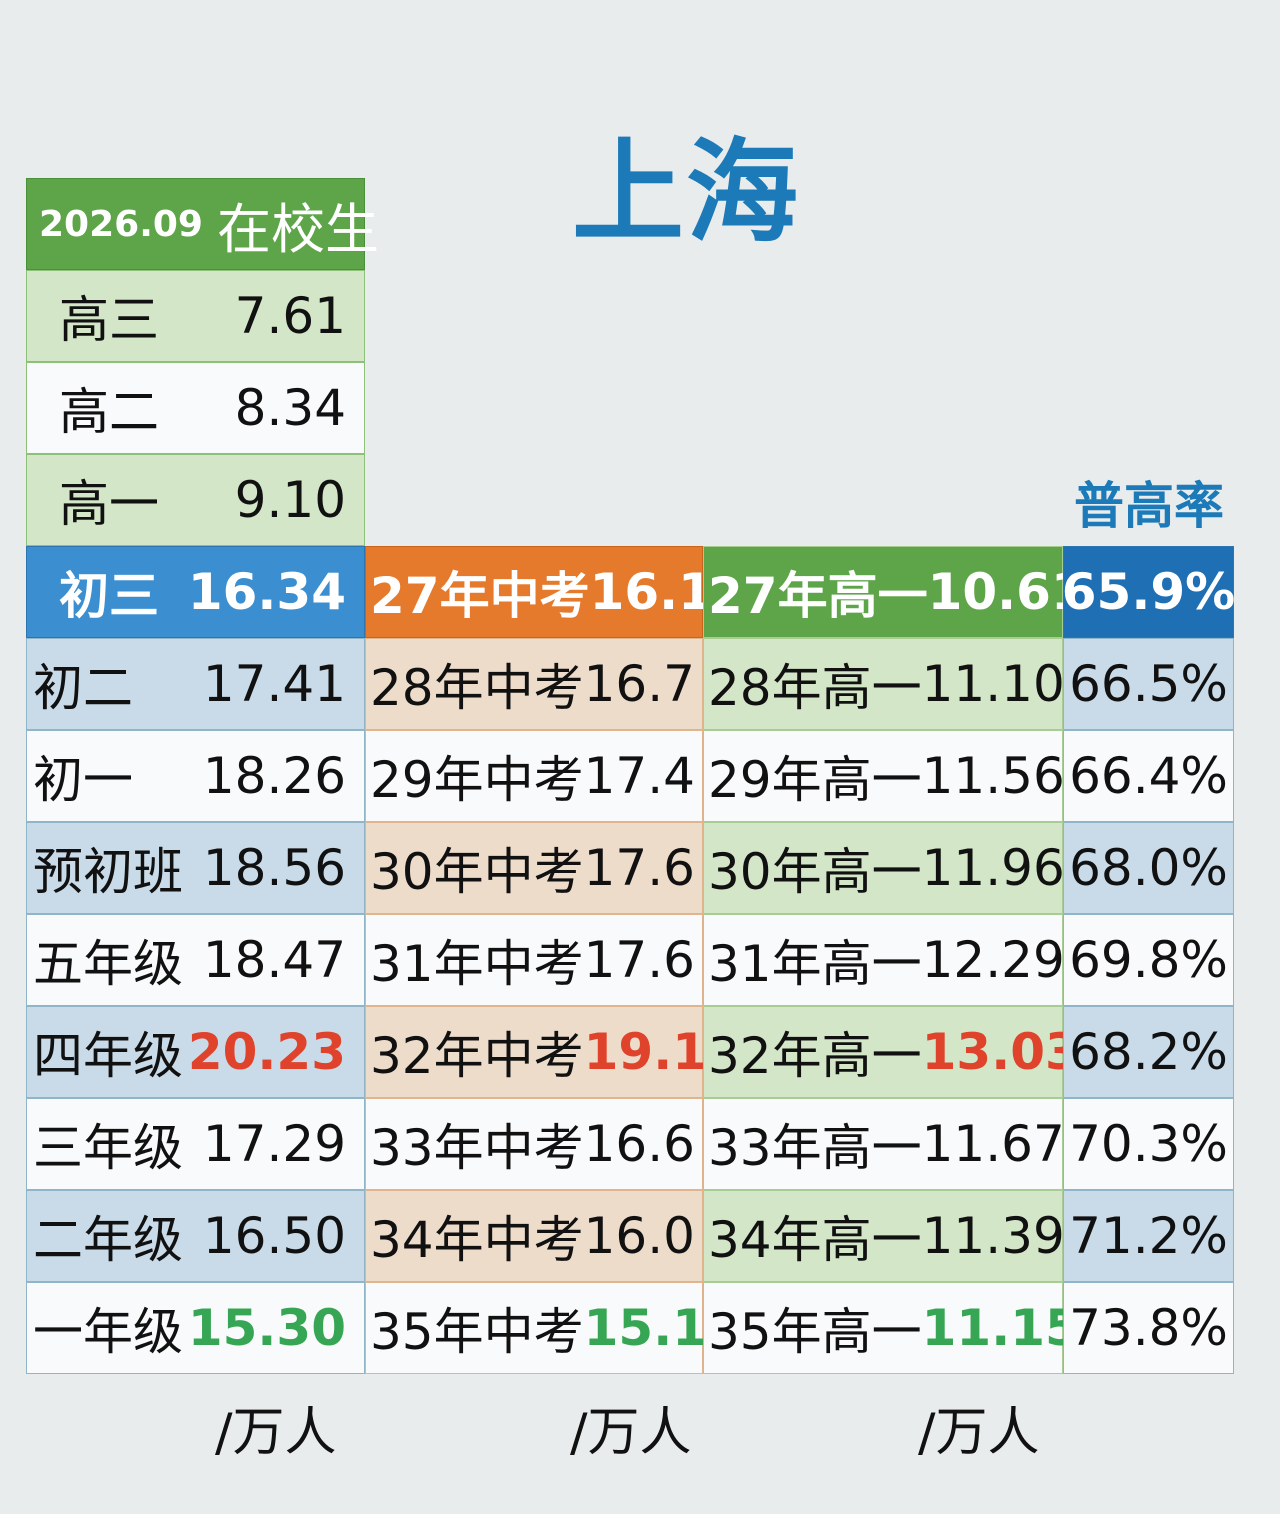 This screenshot has height=1514, width=1280. I want to click on row-2-rate-value: 66.4%, so click(1148, 776).